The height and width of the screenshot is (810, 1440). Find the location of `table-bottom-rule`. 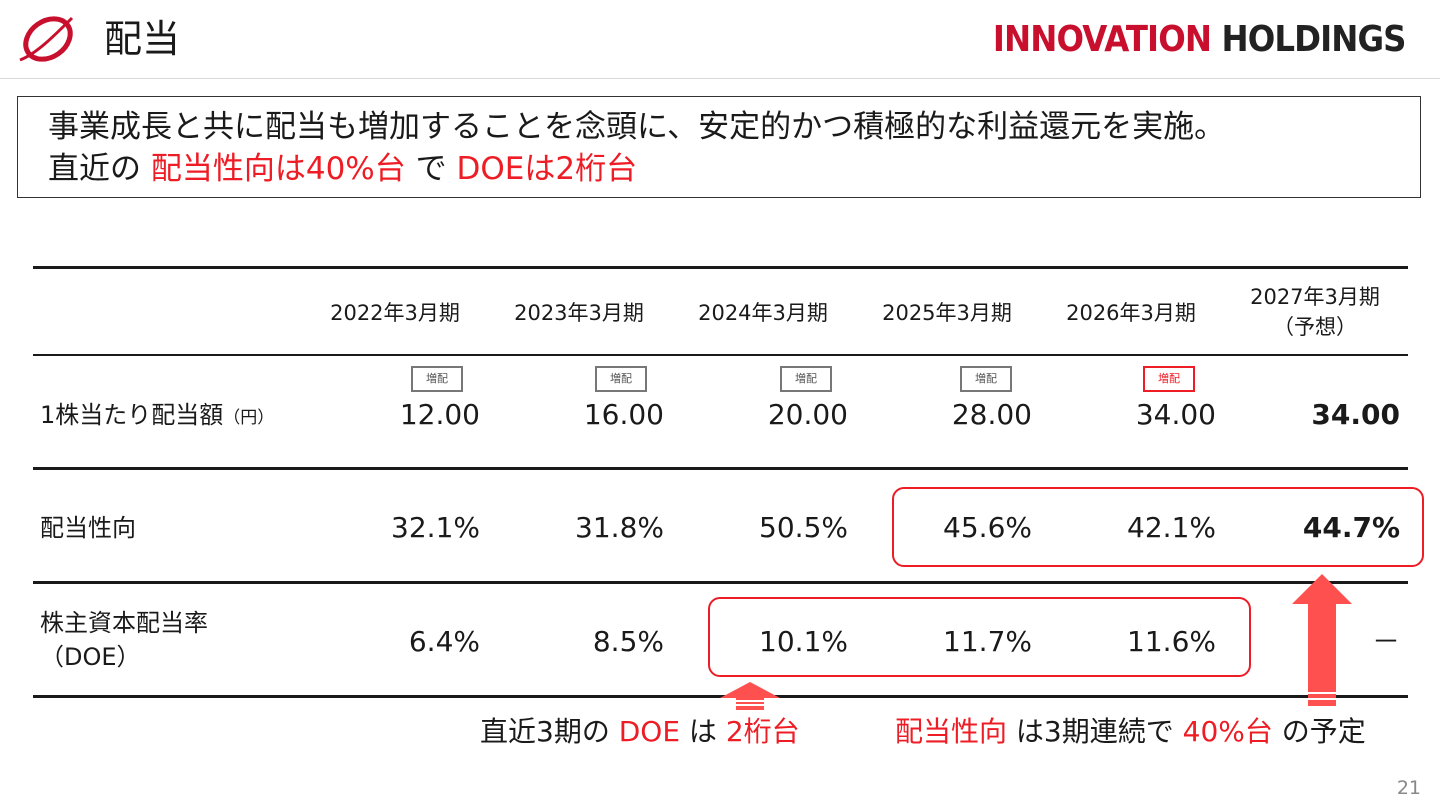

table-bottom-rule is located at coordinates (720, 696).